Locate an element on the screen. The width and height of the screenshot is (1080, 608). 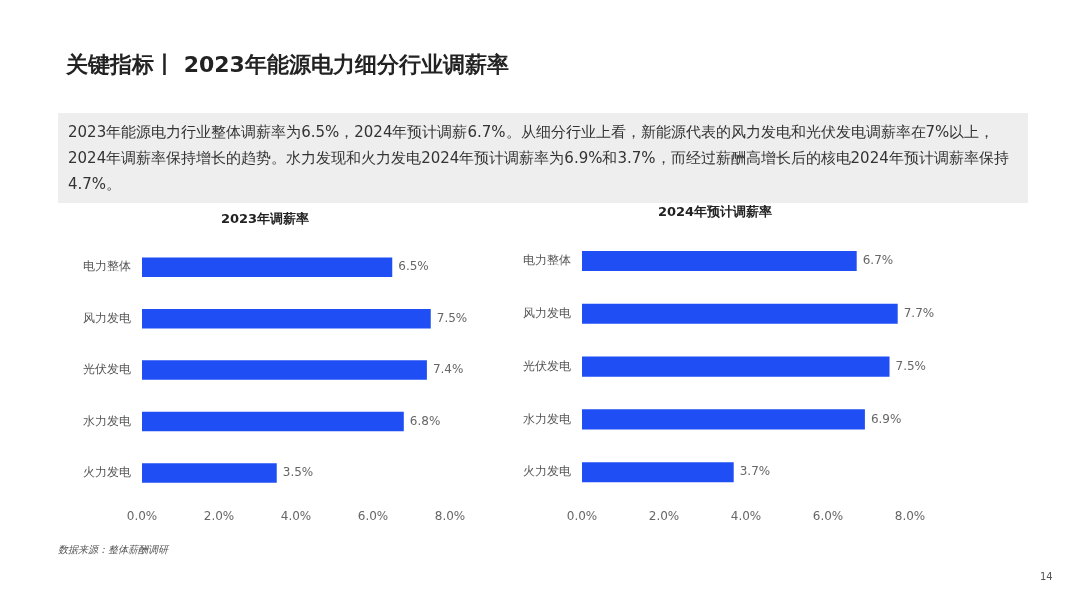
data-label: 6.8% is located at coordinates (425, 420).